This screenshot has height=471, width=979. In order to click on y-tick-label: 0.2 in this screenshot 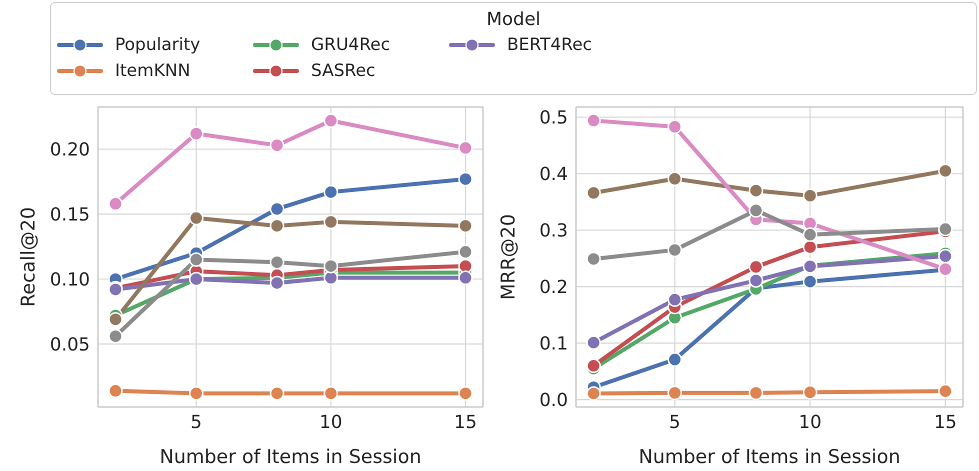, I will do `click(553, 287)`.